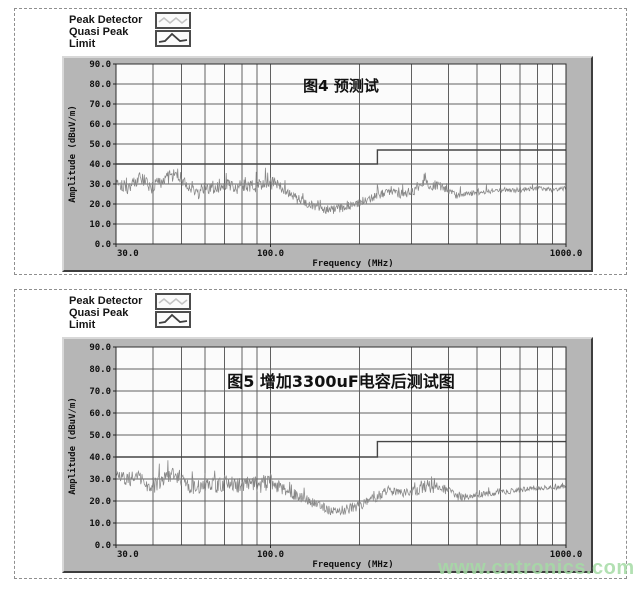 The width and height of the screenshot is (640, 591). I want to click on watermark: www.cntronics.com, so click(536, 568).